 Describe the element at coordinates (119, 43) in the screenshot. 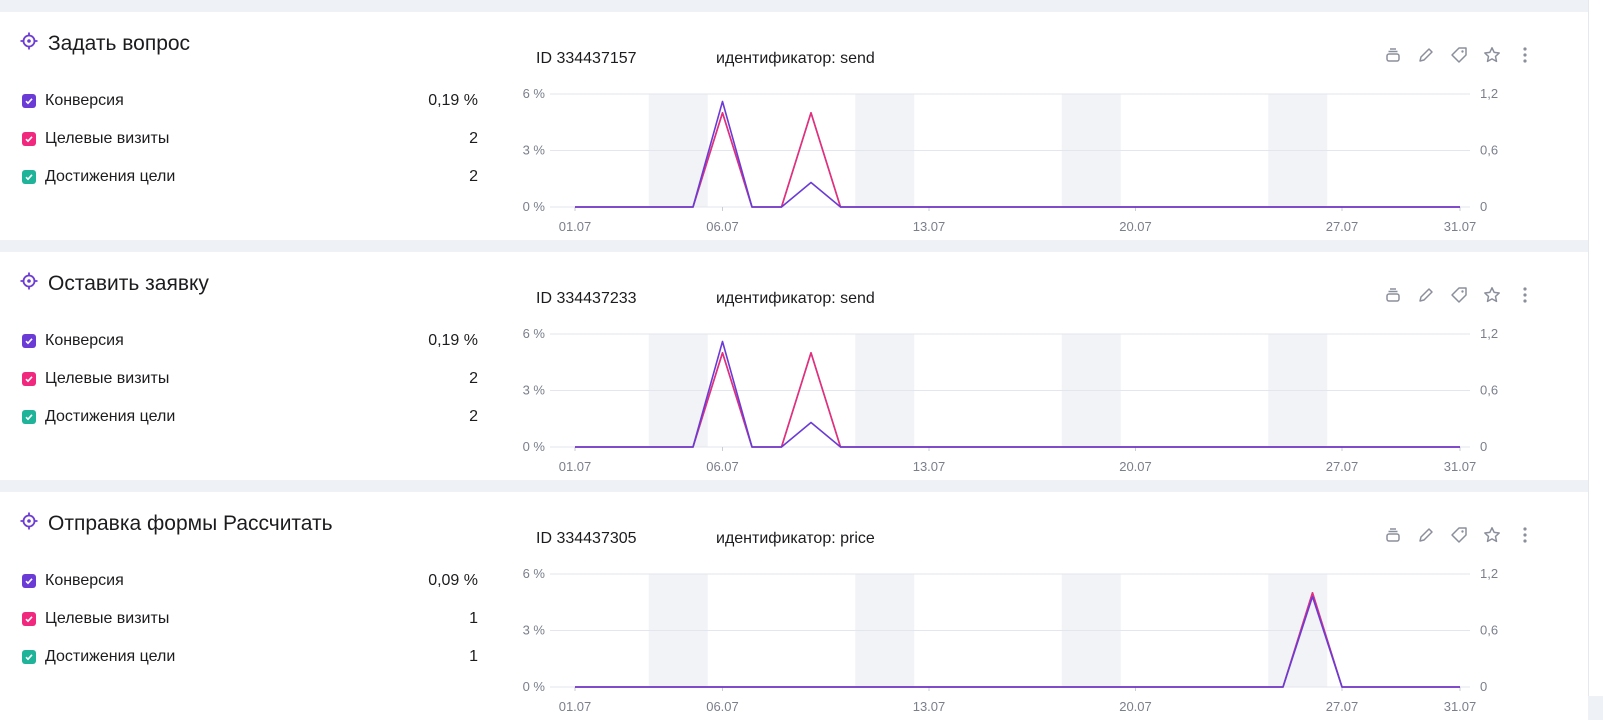

I see `goal-title-text: Задать вопрос` at that location.